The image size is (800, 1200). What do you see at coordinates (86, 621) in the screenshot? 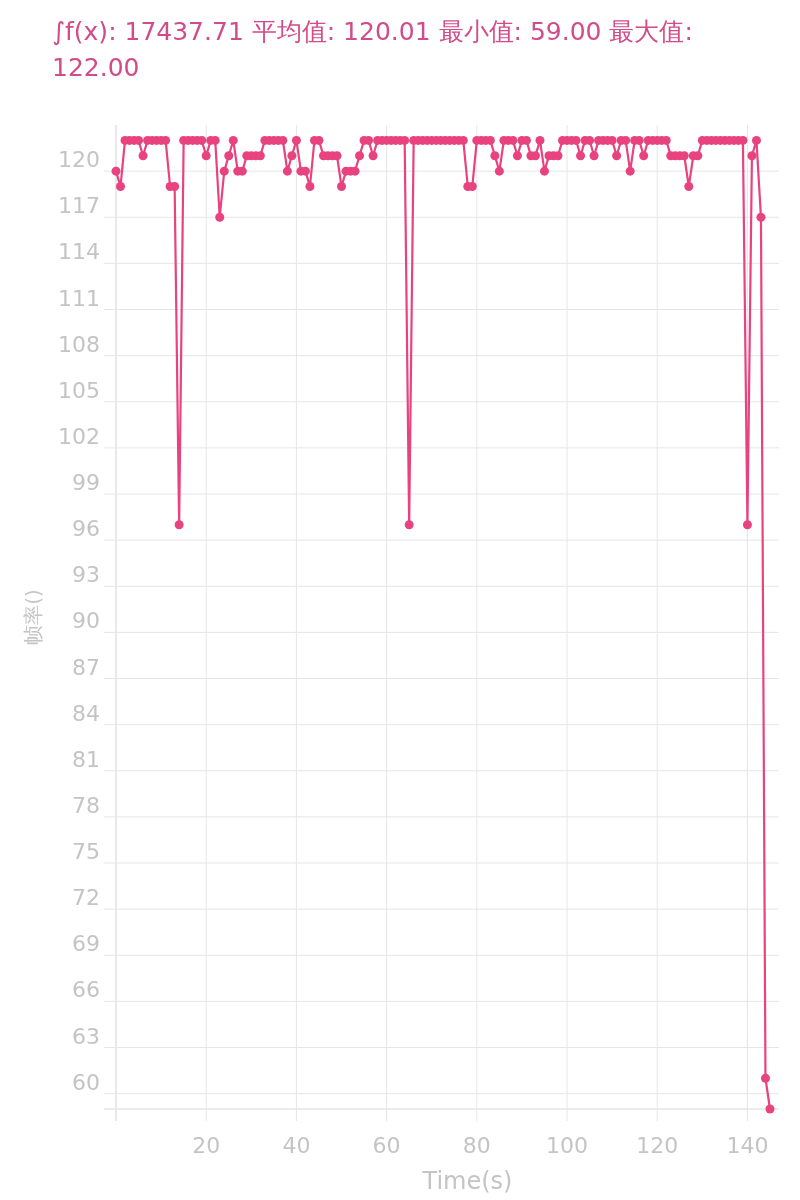
I see `y-tick-label: 90` at bounding box center [86, 621].